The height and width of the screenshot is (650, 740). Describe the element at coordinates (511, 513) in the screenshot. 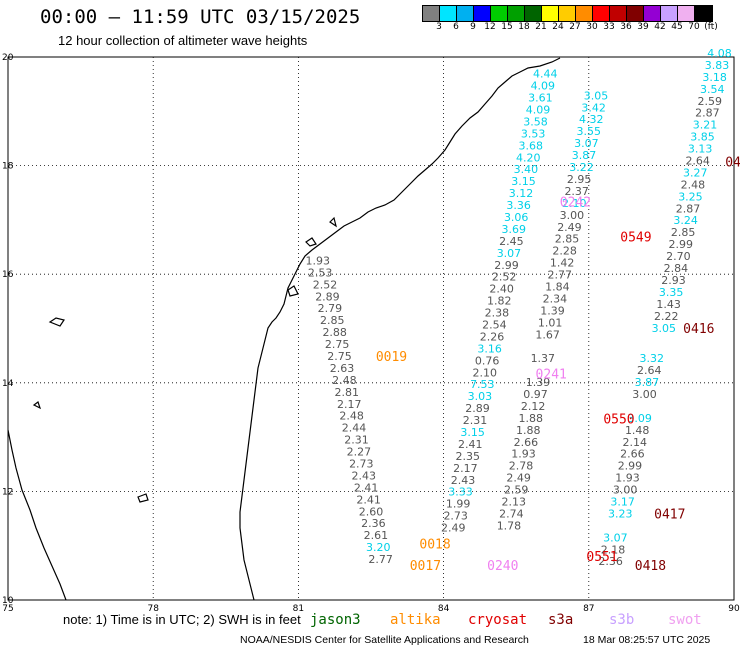

I see `wave-height-value: 2.74` at that location.